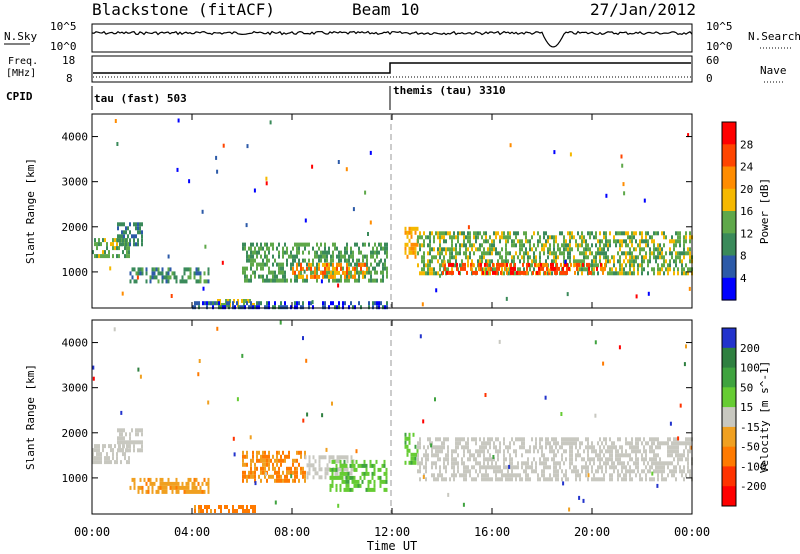 Image resolution: width=800 pixels, height=554 pixels. Describe the element at coordinates (184, 9) in the screenshot. I see `station-title: Blackstone (fitACF)` at that location.